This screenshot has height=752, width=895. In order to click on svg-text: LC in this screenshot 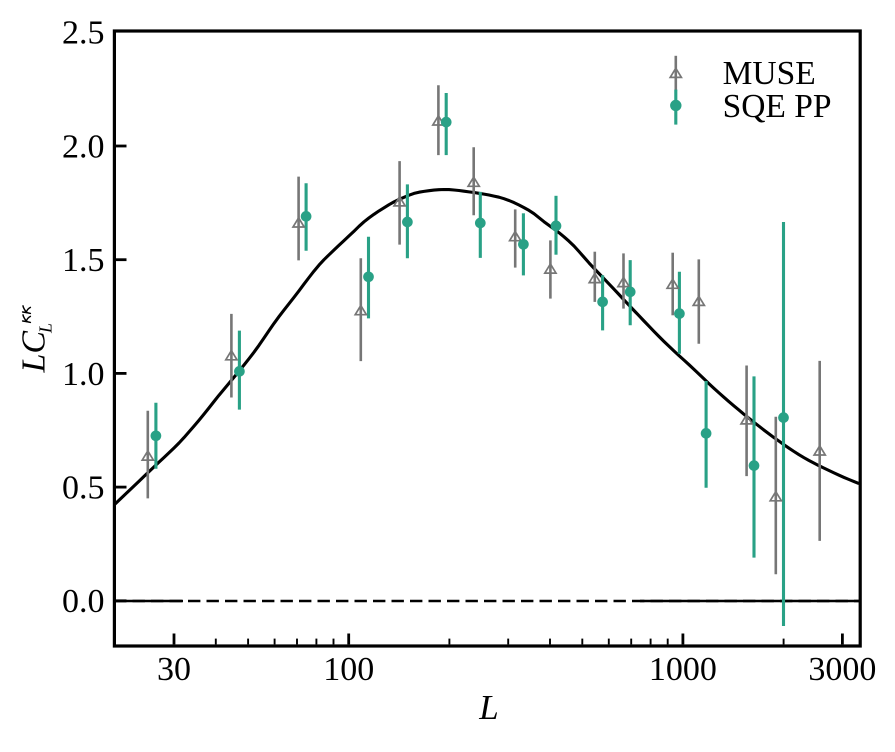, I will do `click(34, 352)`.